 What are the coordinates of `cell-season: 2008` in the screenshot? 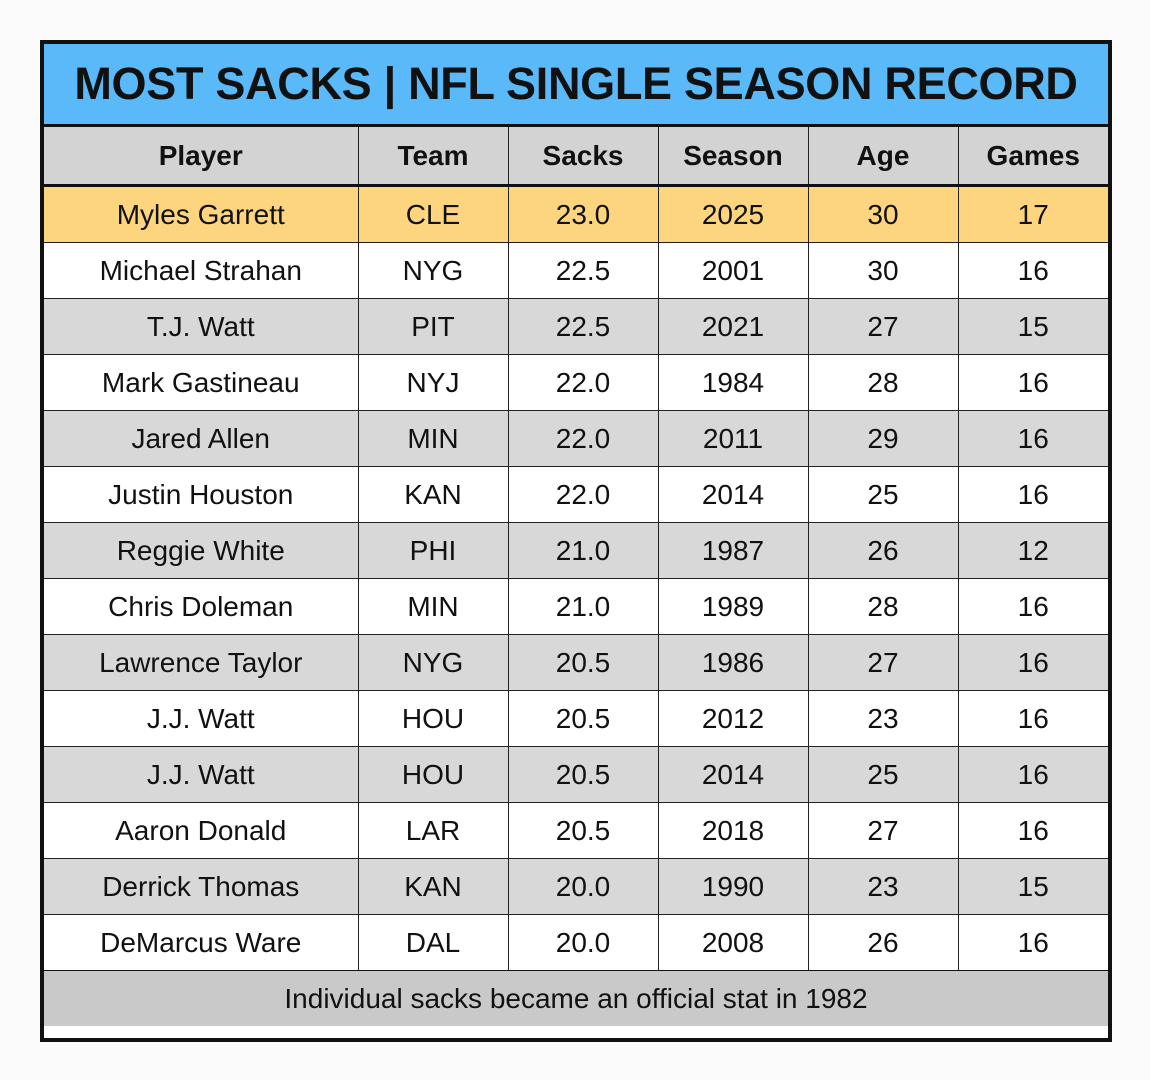 It's located at (733, 942).